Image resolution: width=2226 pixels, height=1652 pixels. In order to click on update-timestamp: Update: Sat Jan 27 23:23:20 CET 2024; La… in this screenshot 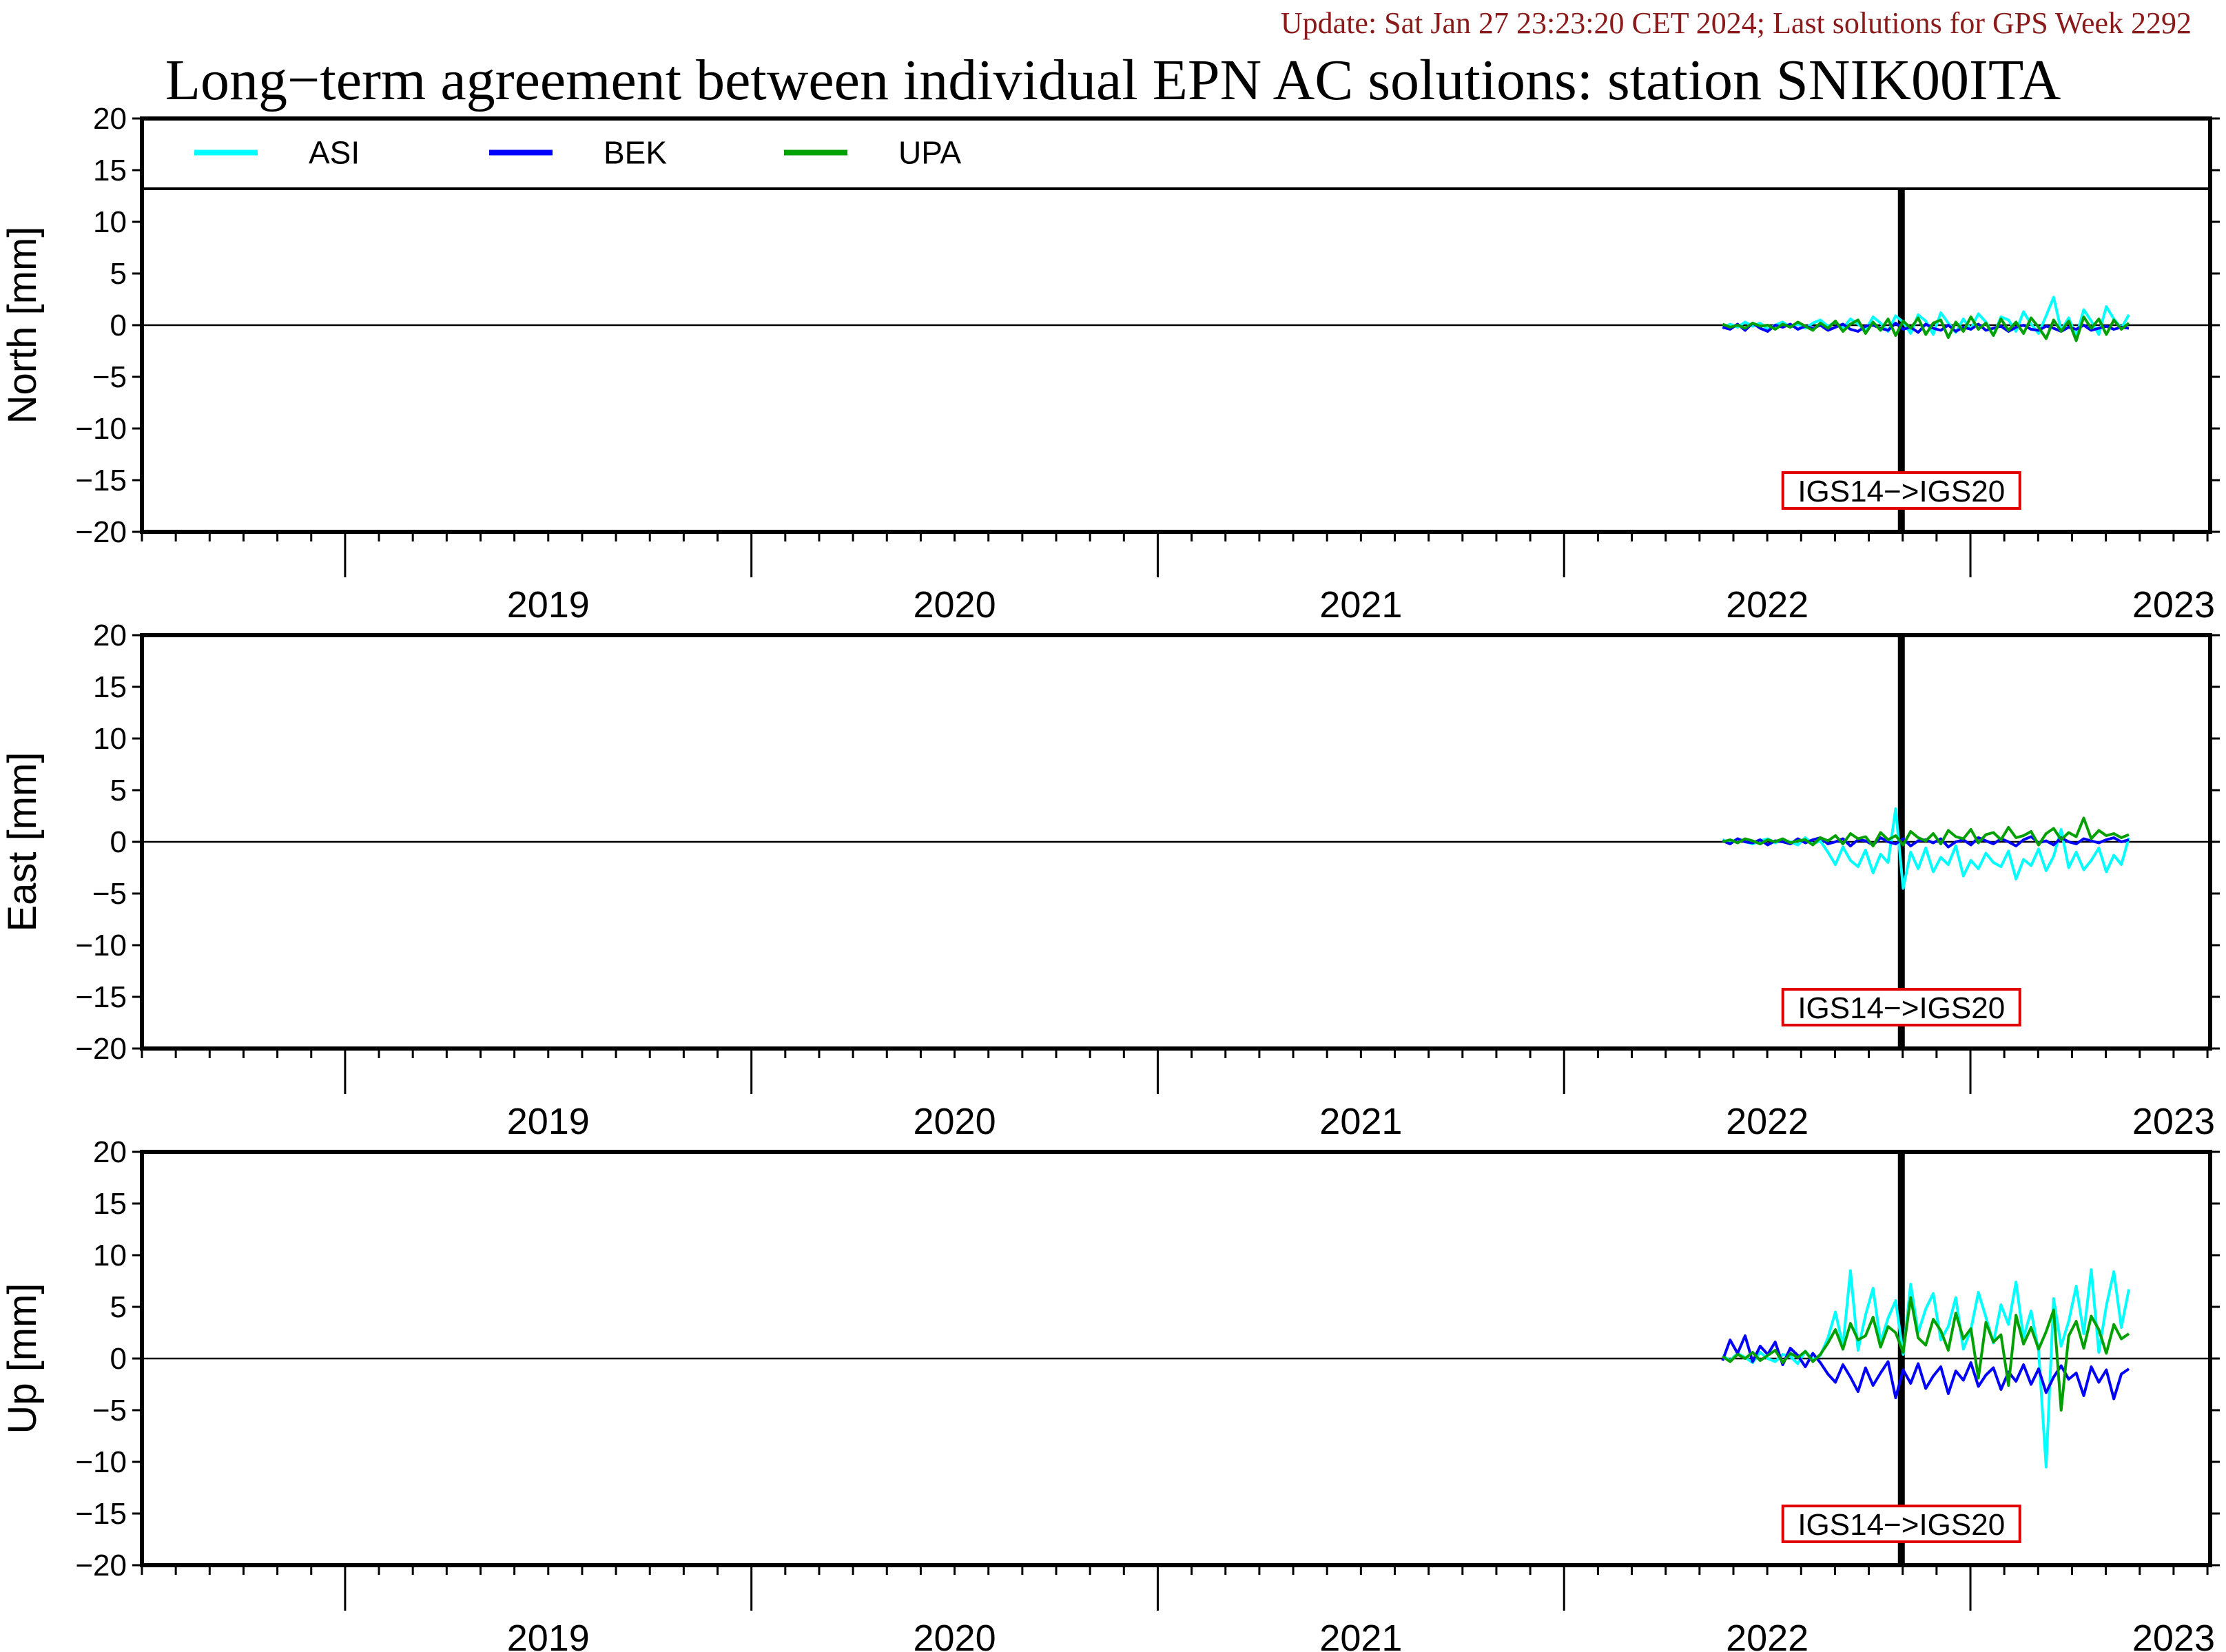, I will do `click(1736, 23)`.